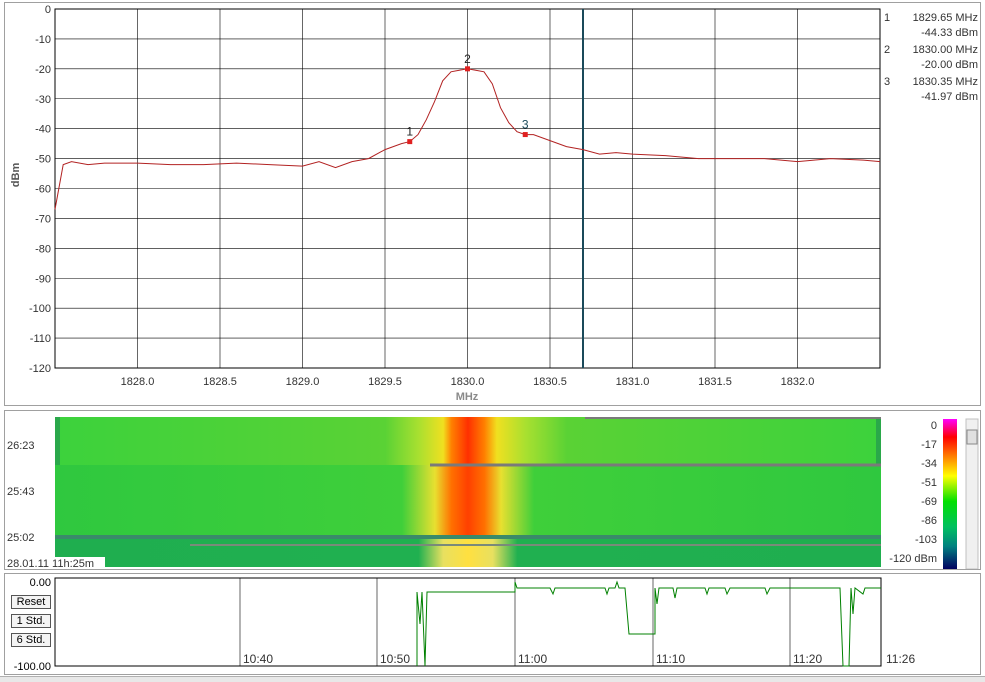  I want to click on waterfall-time-label: 25:02, so click(21, 538).